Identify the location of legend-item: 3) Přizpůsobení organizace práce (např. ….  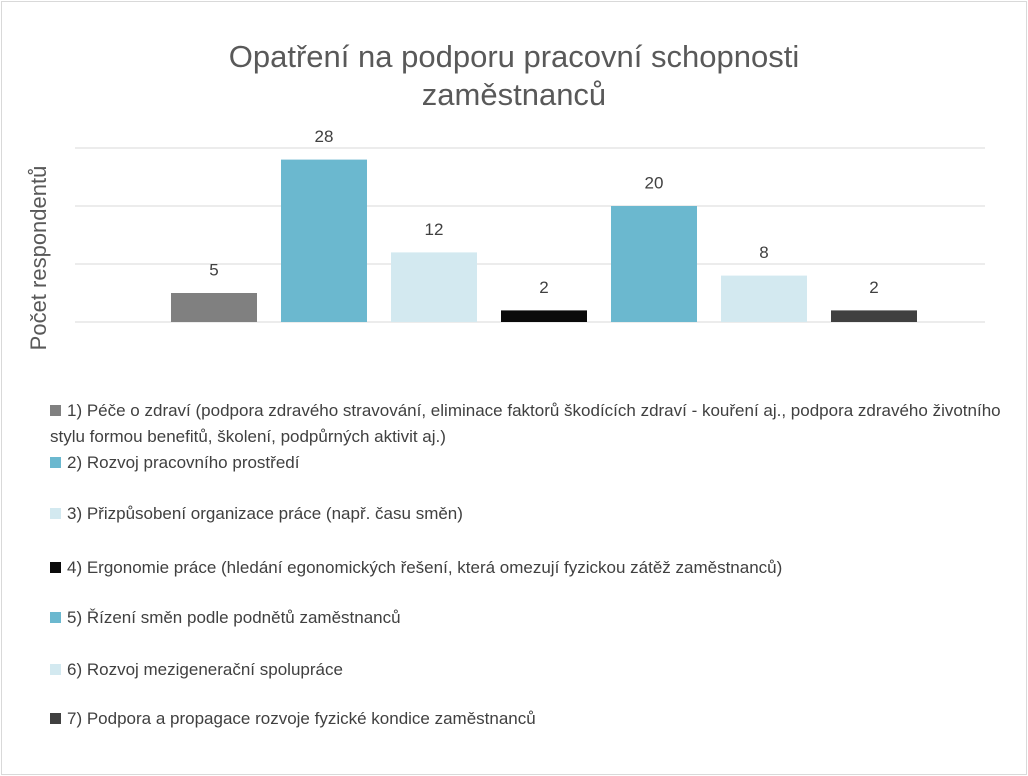
(530, 514).